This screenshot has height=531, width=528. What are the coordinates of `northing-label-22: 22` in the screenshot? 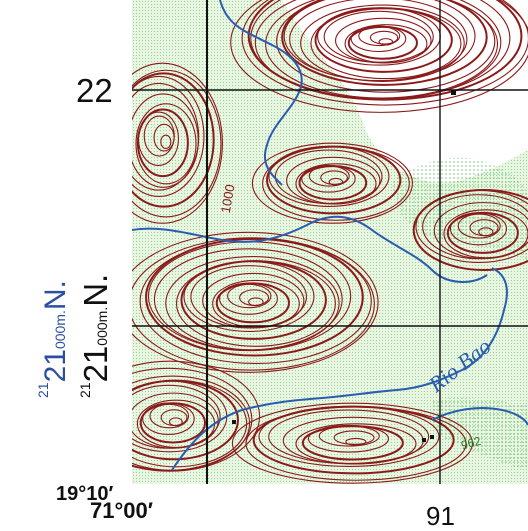 It's located at (94, 90).